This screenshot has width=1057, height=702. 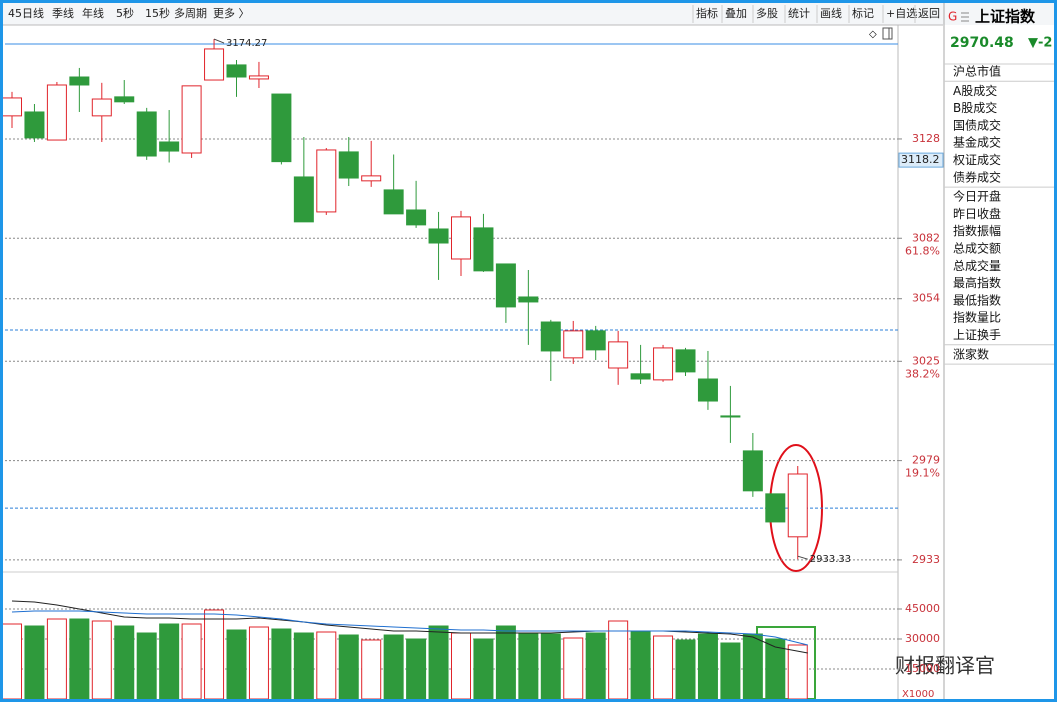 I want to click on y-tick-label: 3082, so click(x=926, y=237).